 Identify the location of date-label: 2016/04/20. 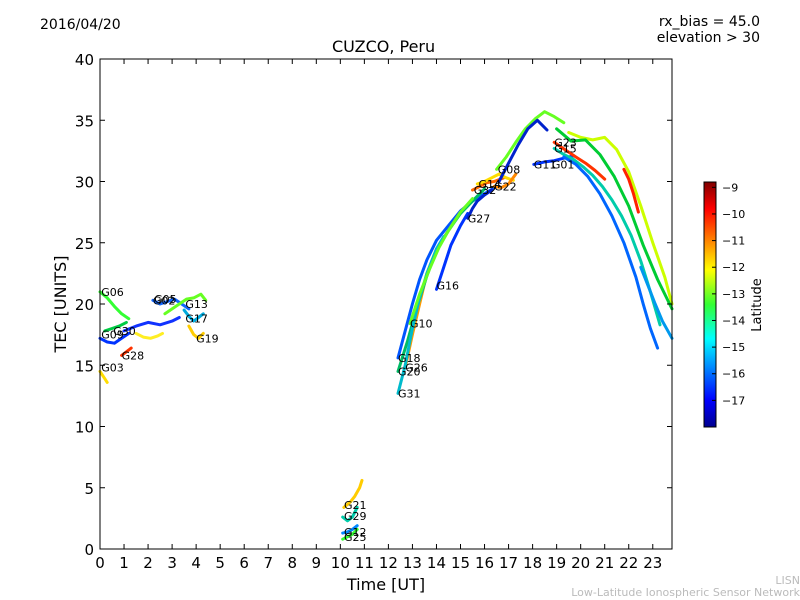
(80, 25).